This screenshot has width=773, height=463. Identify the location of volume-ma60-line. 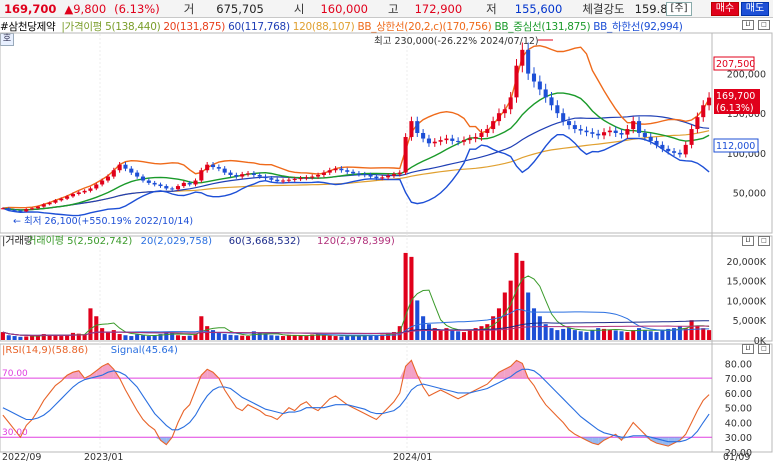
(356, 328).